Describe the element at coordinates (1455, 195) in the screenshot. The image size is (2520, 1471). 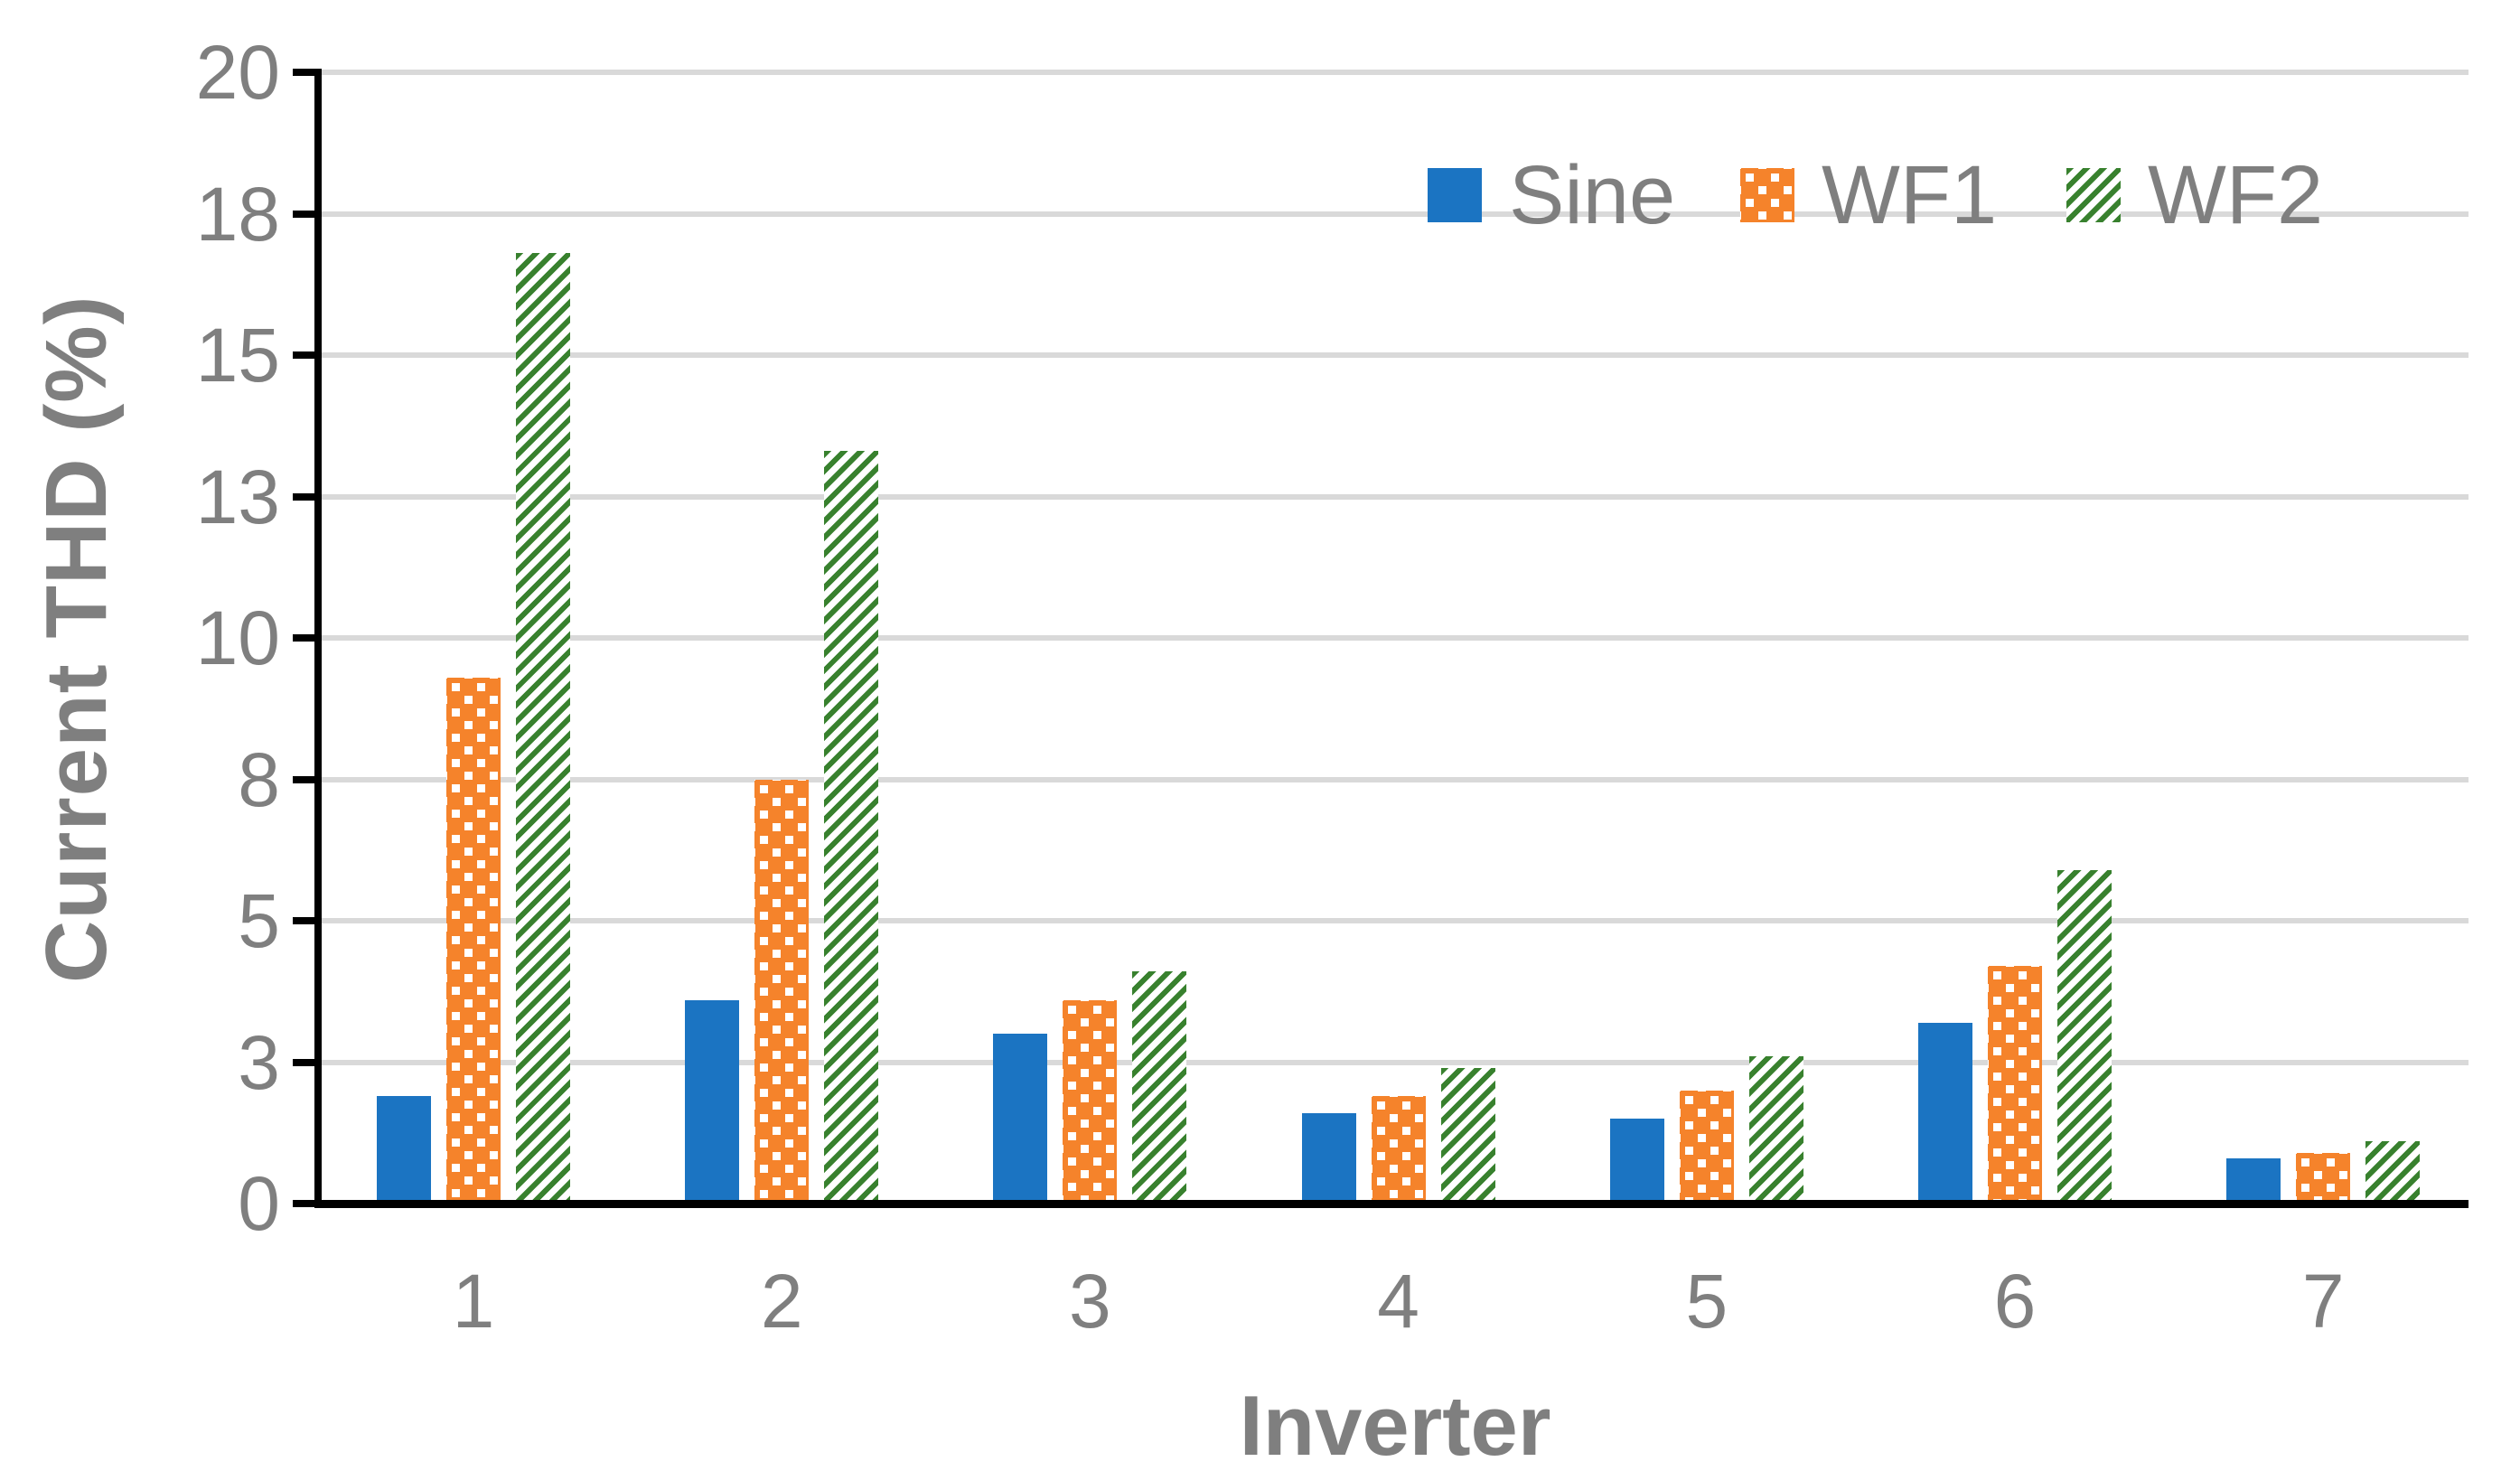
I see `legend-swatch-sine-icon` at that location.